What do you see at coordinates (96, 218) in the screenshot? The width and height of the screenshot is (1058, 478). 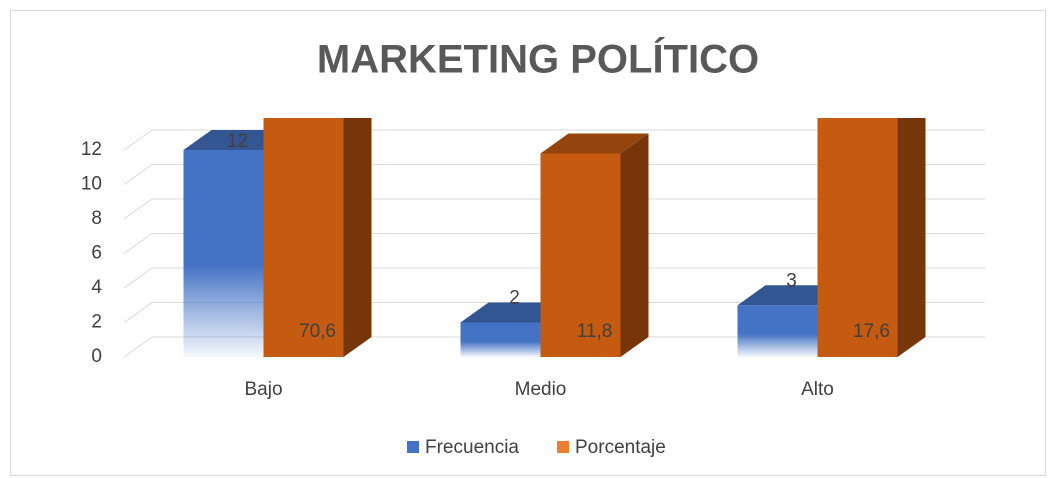 I see `y-tick-label: 8` at bounding box center [96, 218].